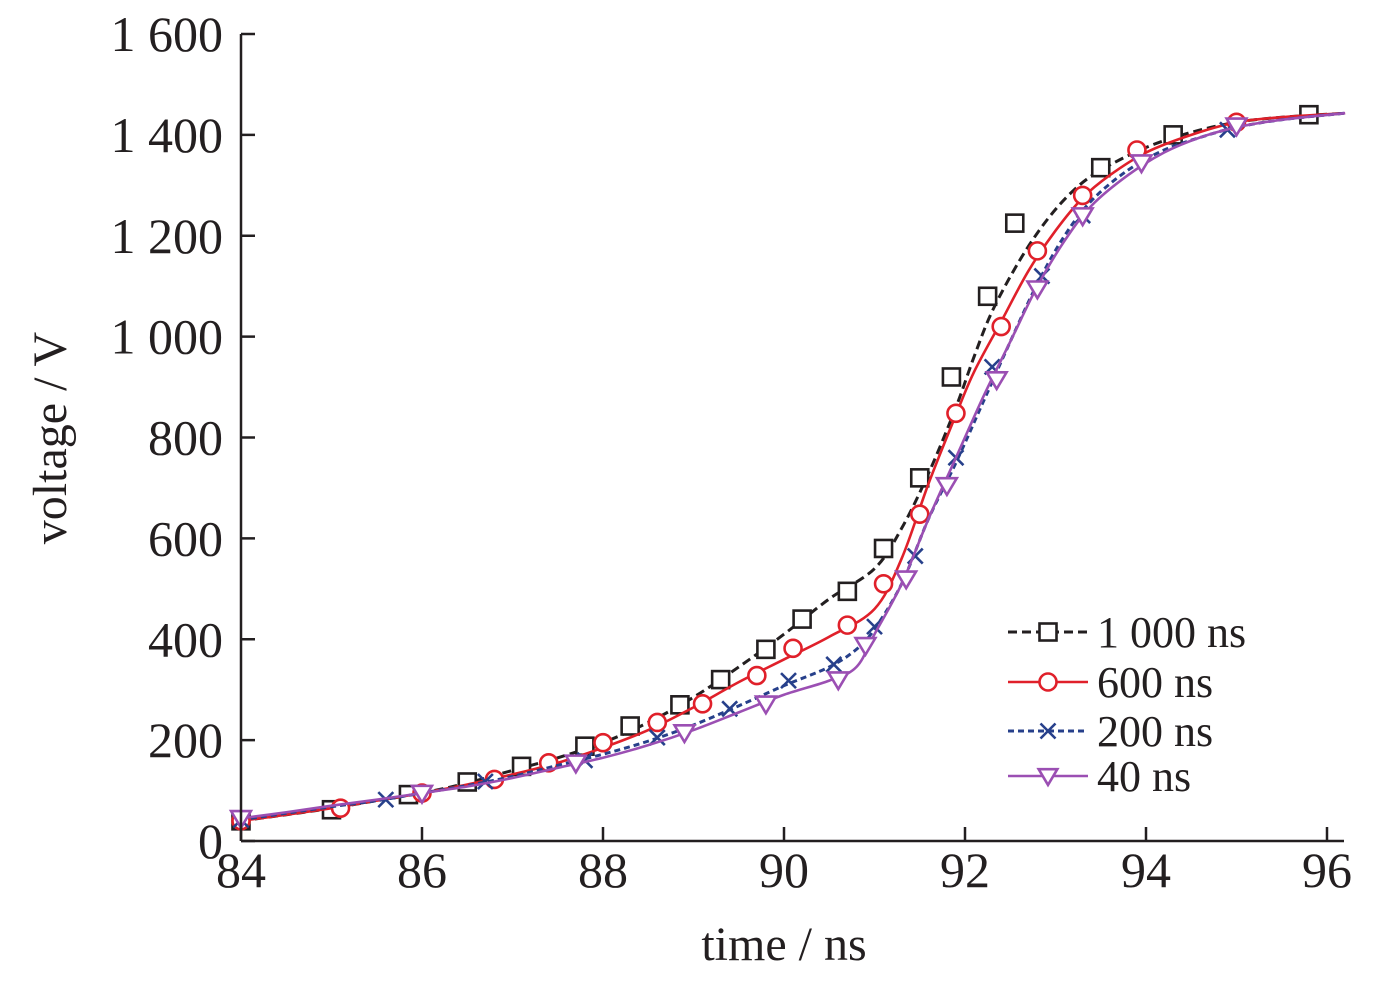 The width and height of the screenshot is (1378, 982). I want to click on y-tick-label: 0, so click(210, 841).